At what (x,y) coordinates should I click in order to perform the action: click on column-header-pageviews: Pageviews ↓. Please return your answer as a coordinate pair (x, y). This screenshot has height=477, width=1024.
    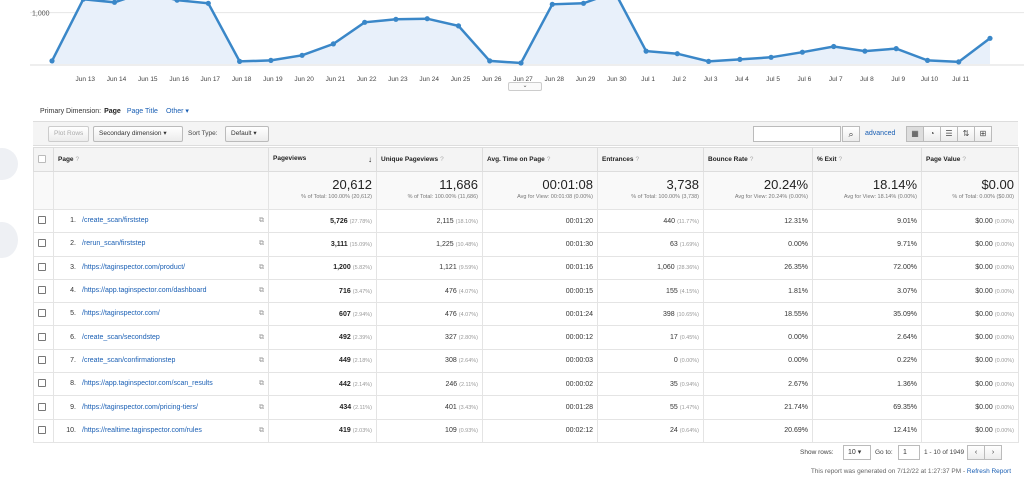
    Looking at the image, I should click on (322, 159).